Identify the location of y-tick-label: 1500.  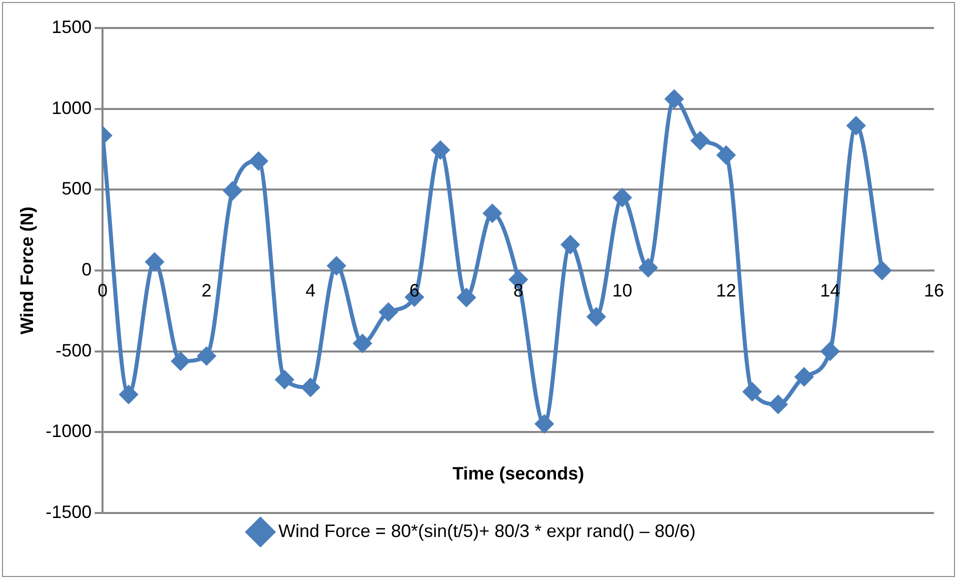
(72, 26).